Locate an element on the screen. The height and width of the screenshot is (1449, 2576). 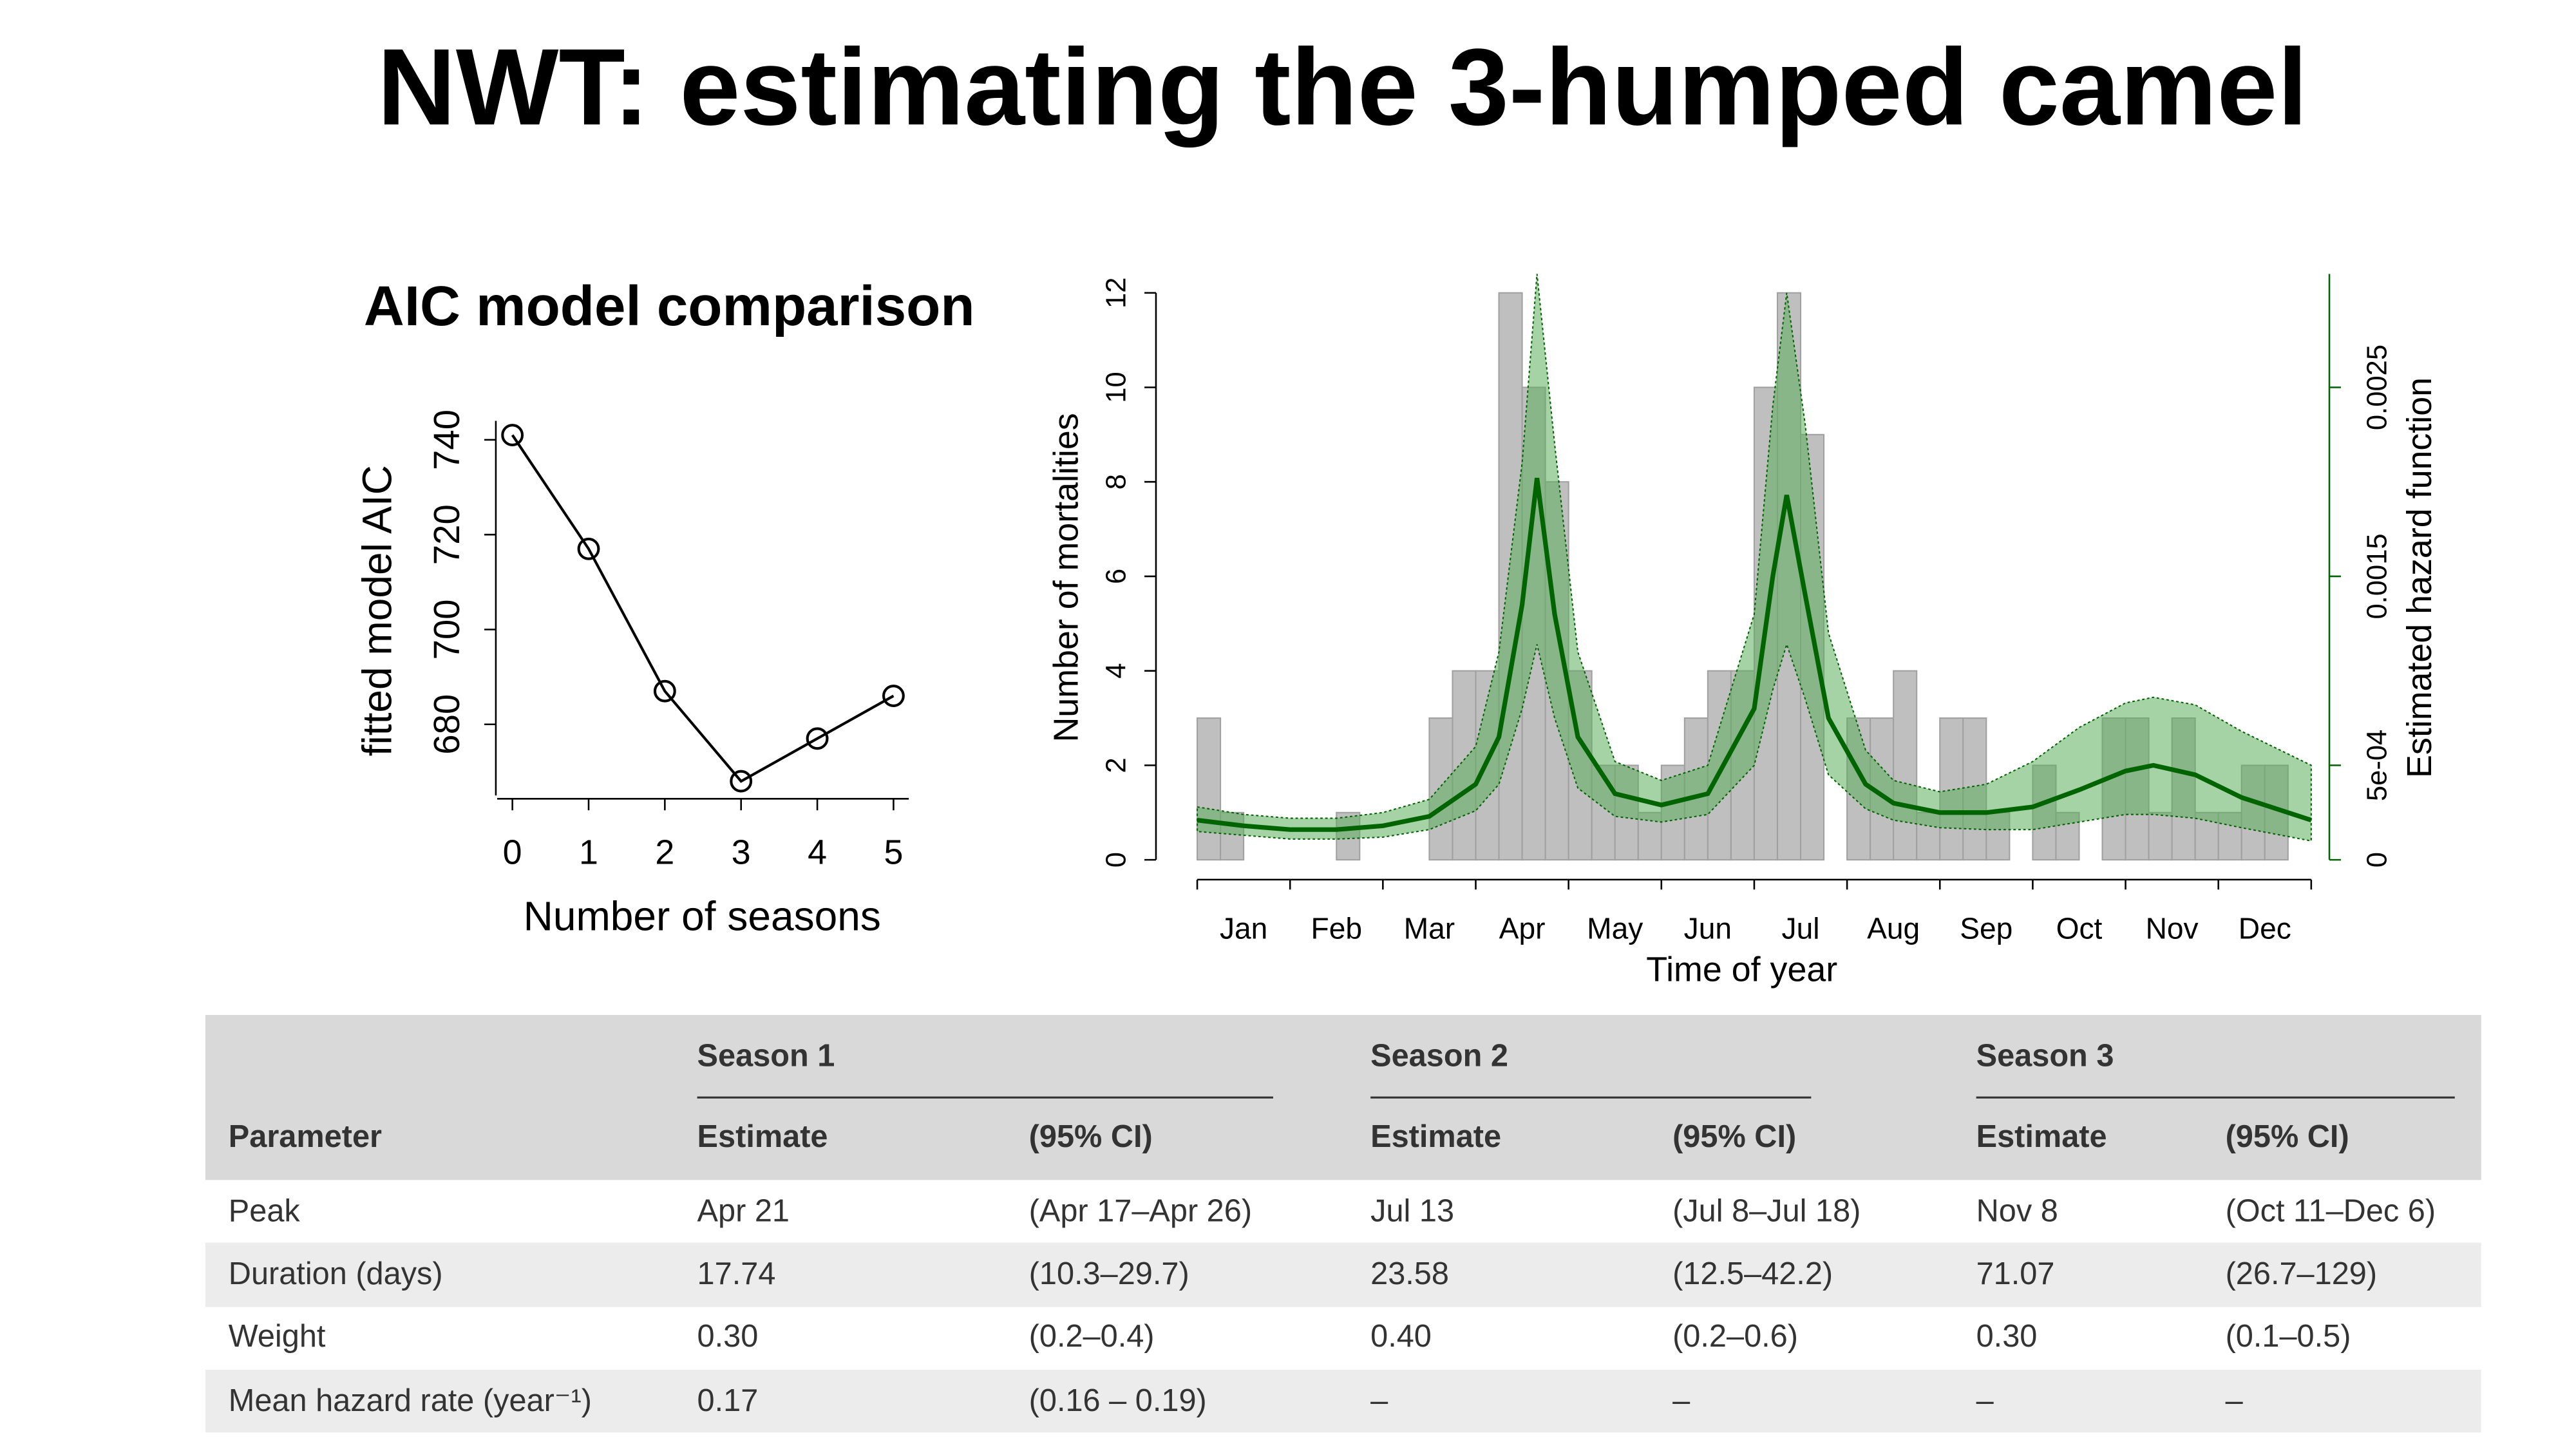
x-axis-label: Number of seasons is located at coordinates (702, 916).